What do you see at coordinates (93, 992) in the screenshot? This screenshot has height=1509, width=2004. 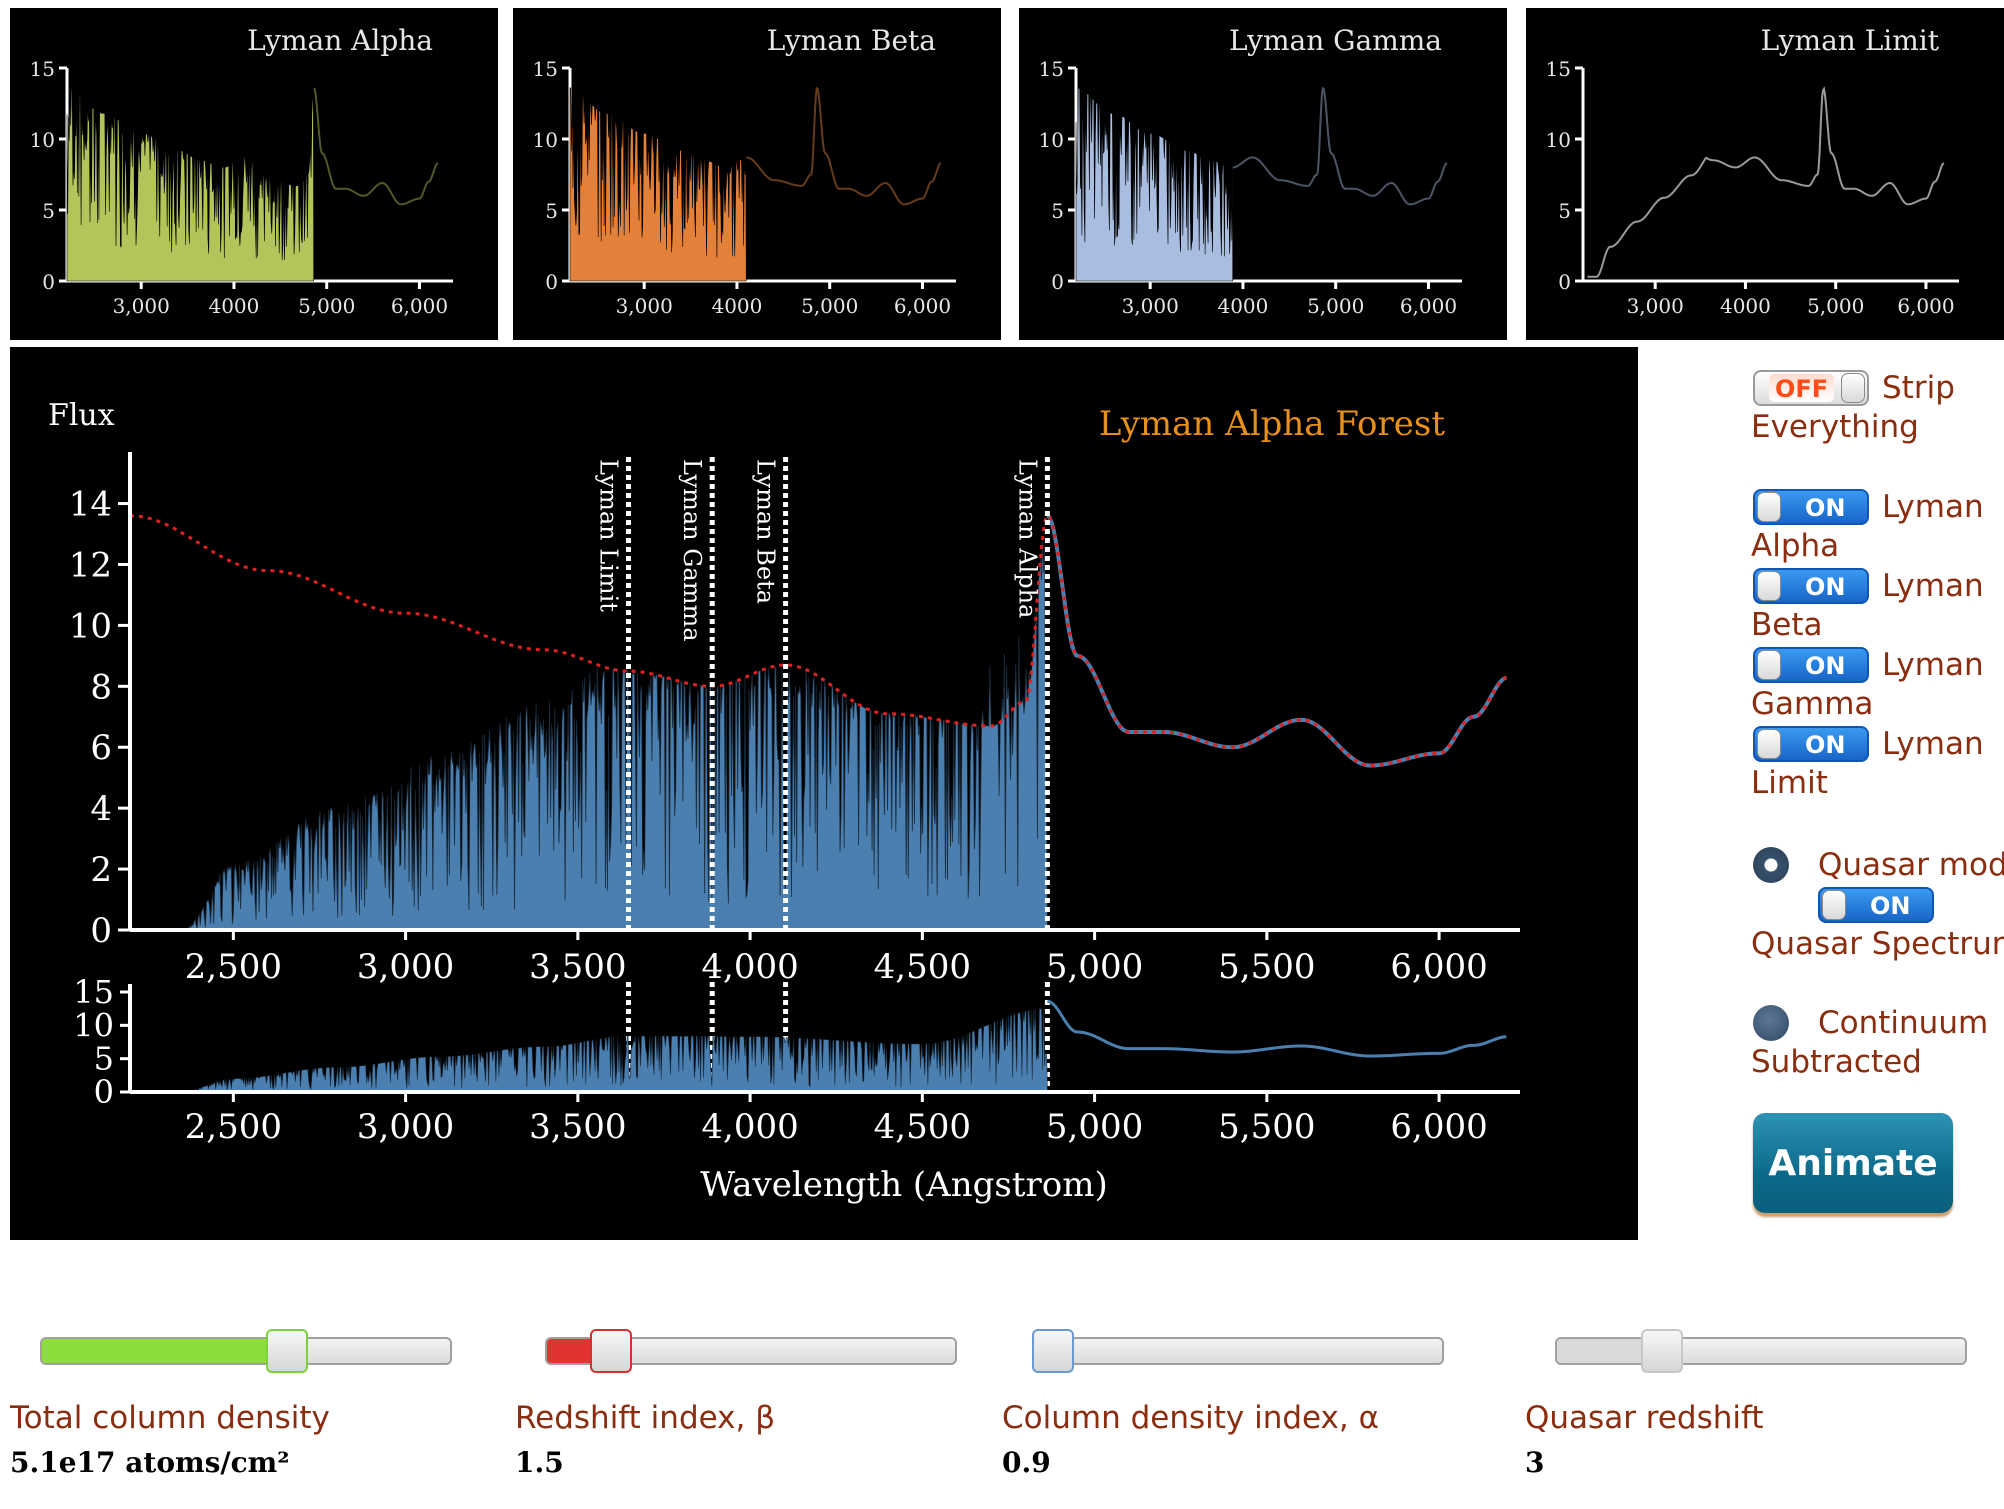 I see `lower-y-tick-label: 15` at bounding box center [93, 992].